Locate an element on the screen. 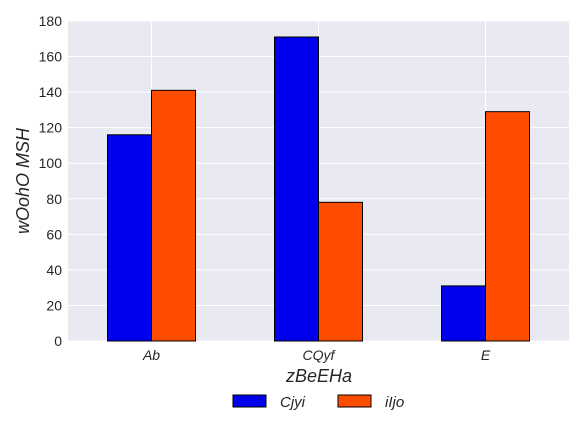 This screenshot has height=443, width=584. x-tick-label: Ab is located at coordinates (151, 355).